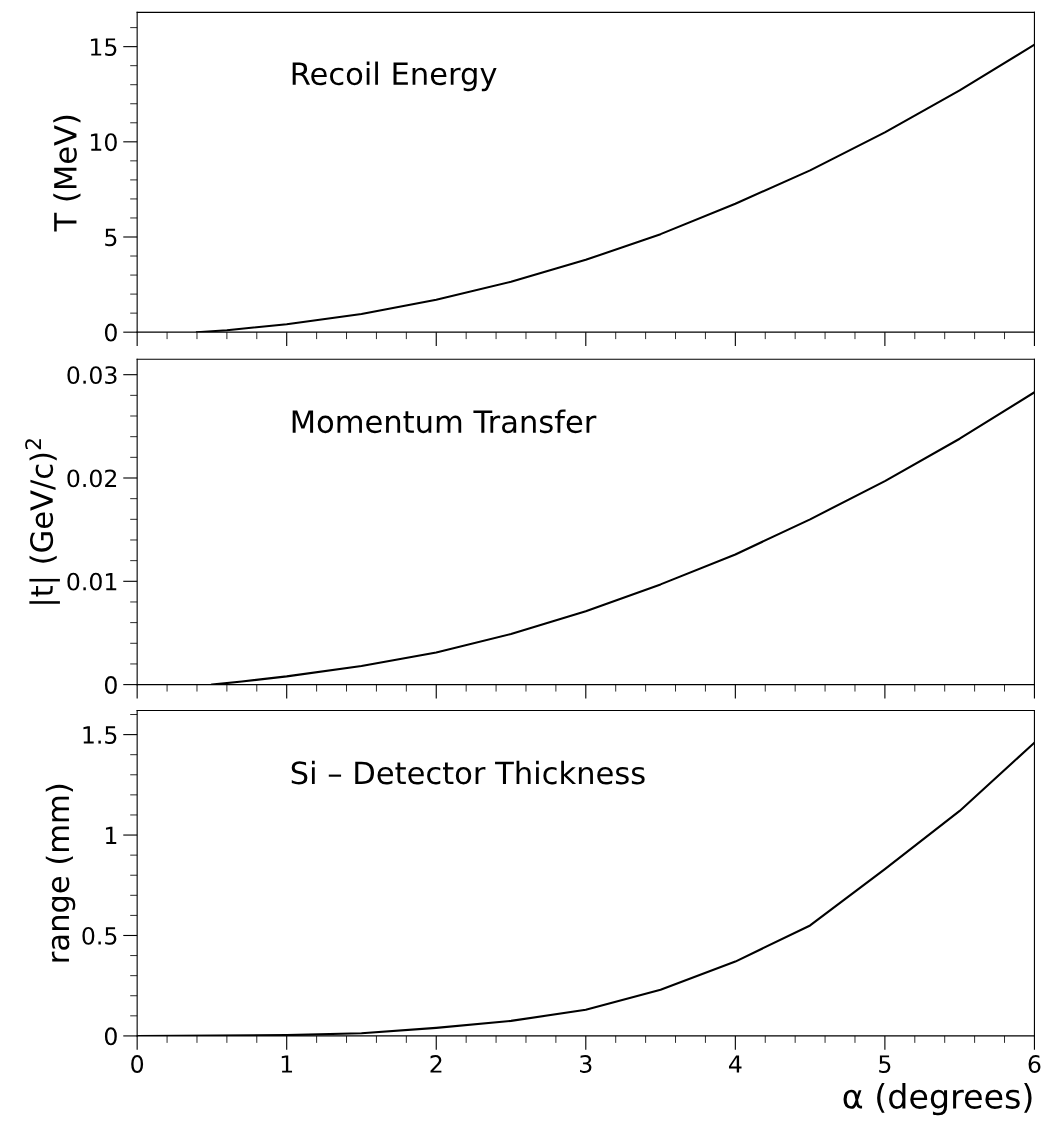 The height and width of the screenshot is (1126, 1047). What do you see at coordinates (103, 47) in the screenshot?
I see `y-tick-label: 15` at bounding box center [103, 47].